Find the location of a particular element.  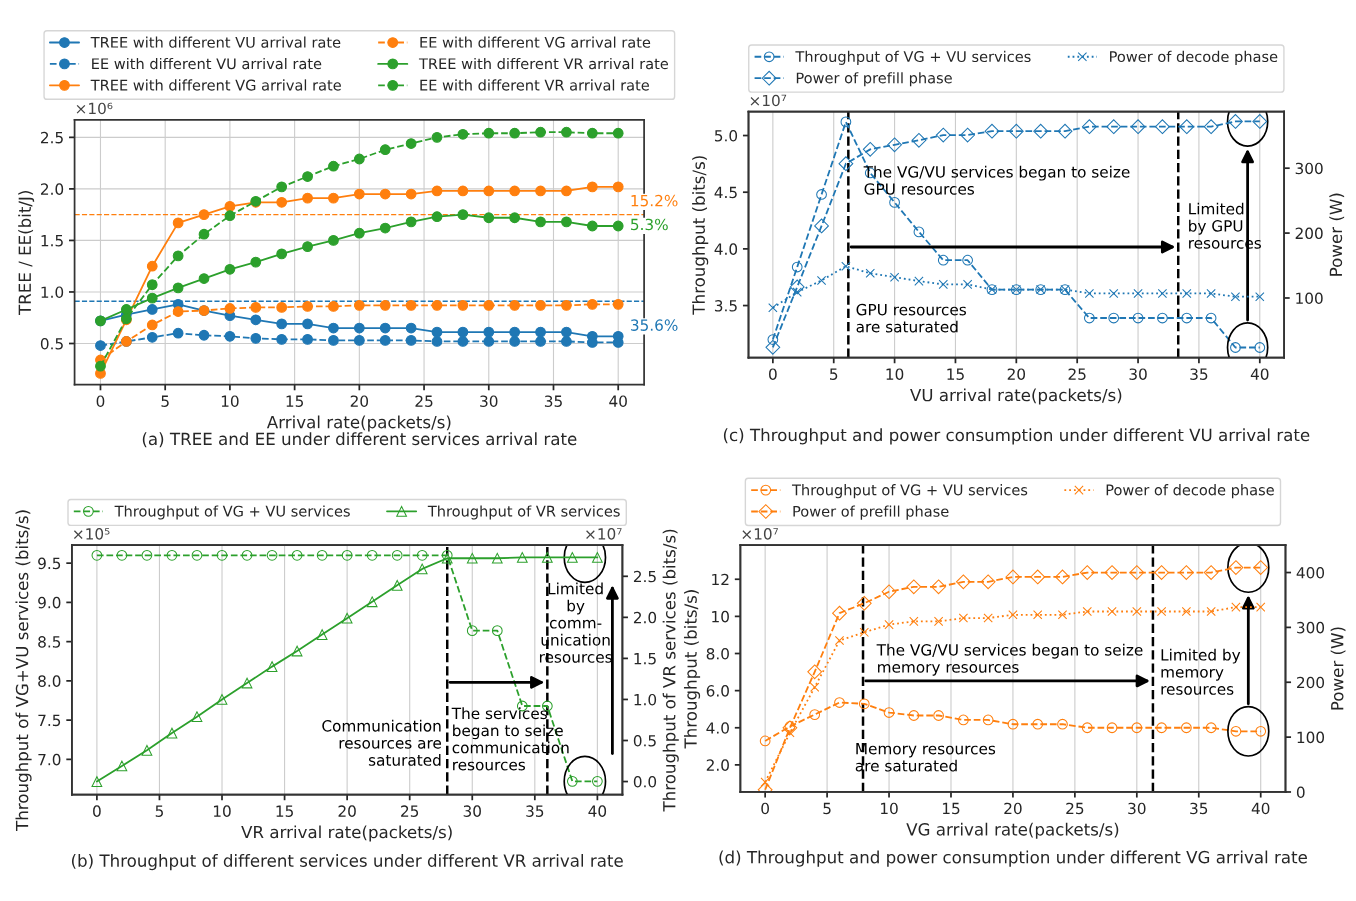

annotation: 15.2% is located at coordinates (654, 200).